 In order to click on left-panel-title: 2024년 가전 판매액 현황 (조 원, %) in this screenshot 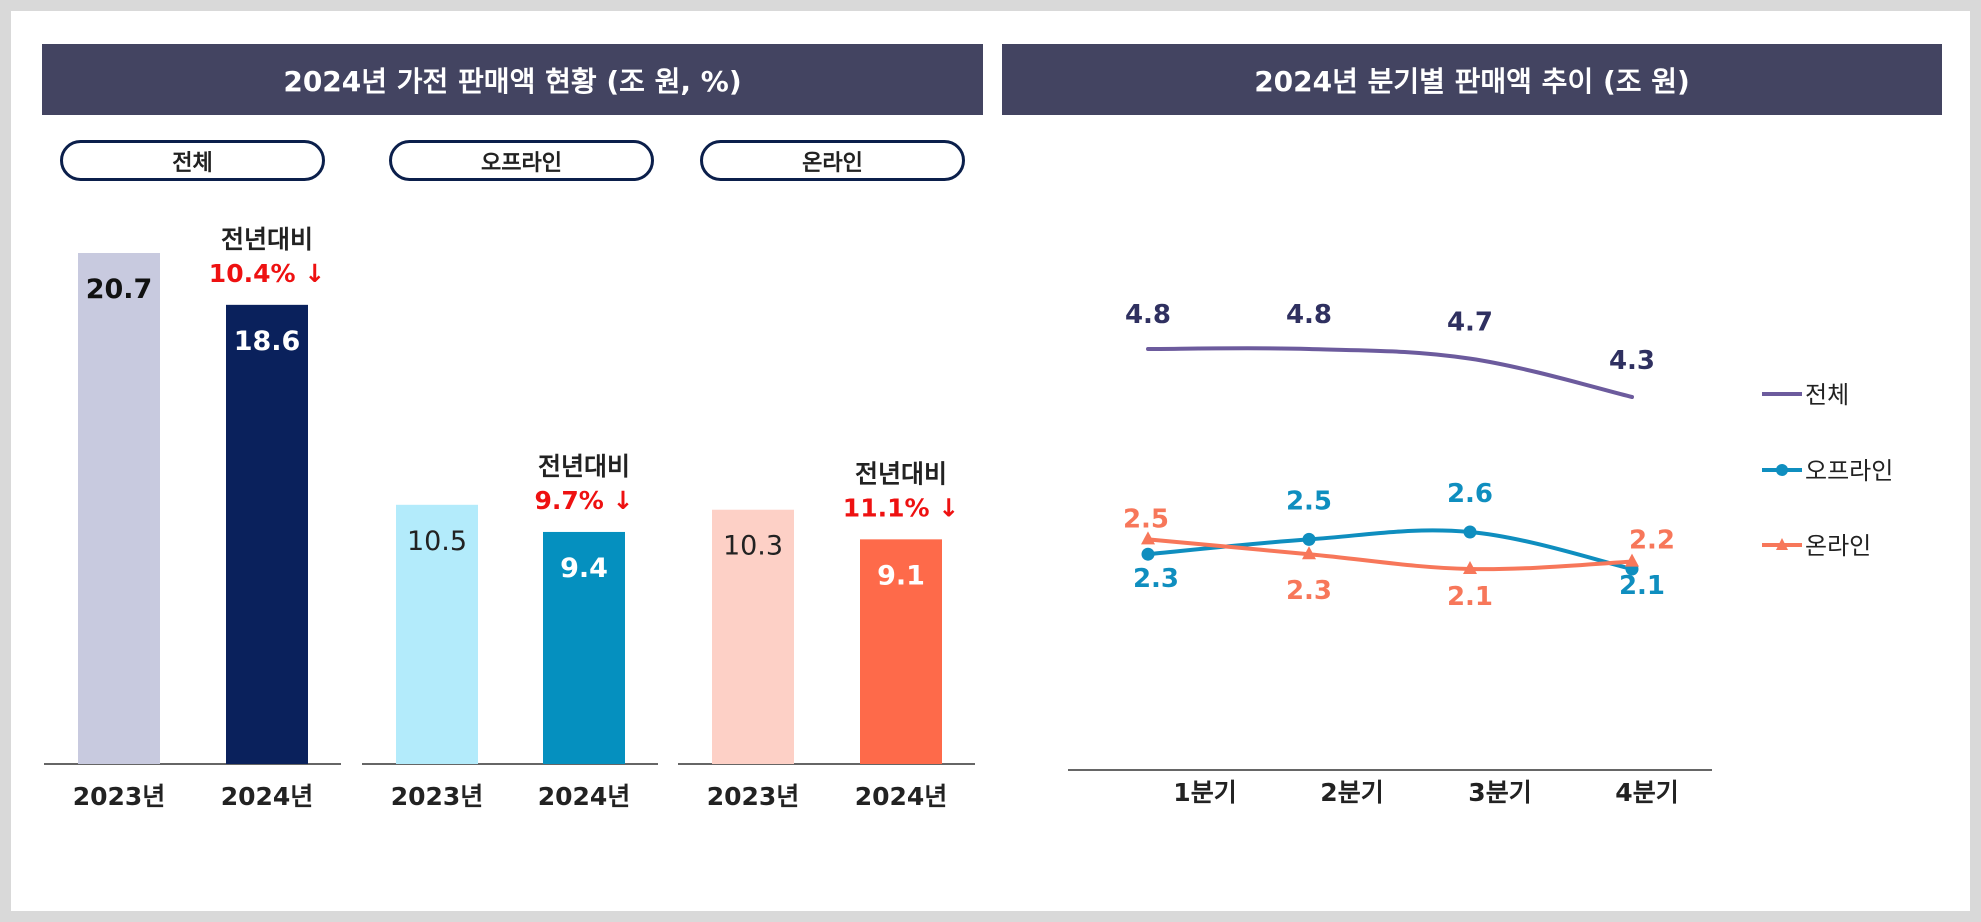, I will do `click(512, 79)`.